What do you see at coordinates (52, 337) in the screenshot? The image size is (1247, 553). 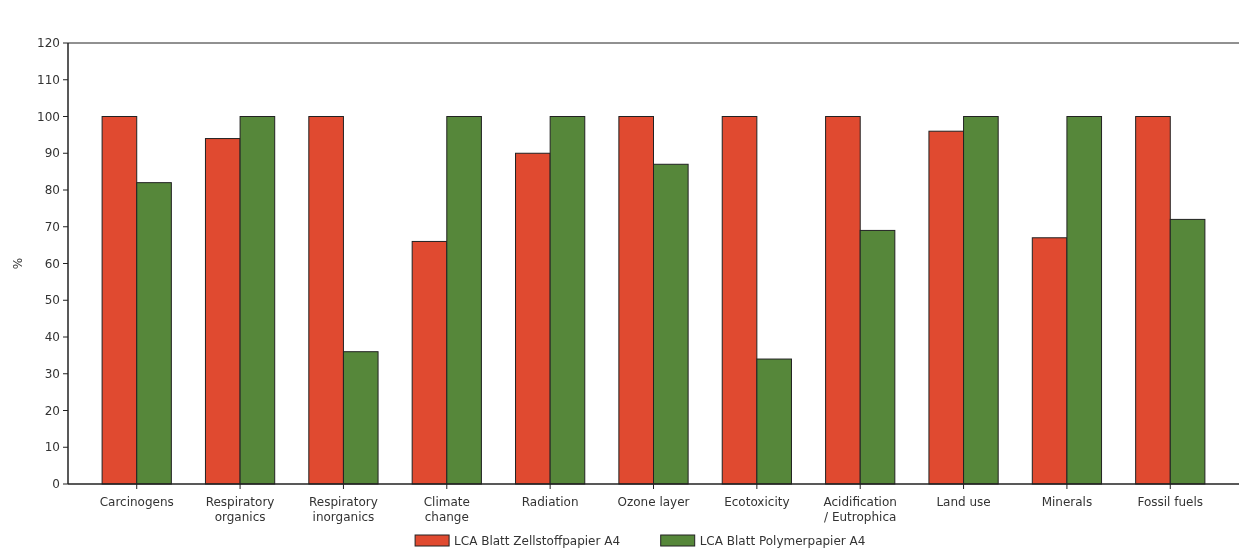 I see `y-tick-label: 40` at bounding box center [52, 337].